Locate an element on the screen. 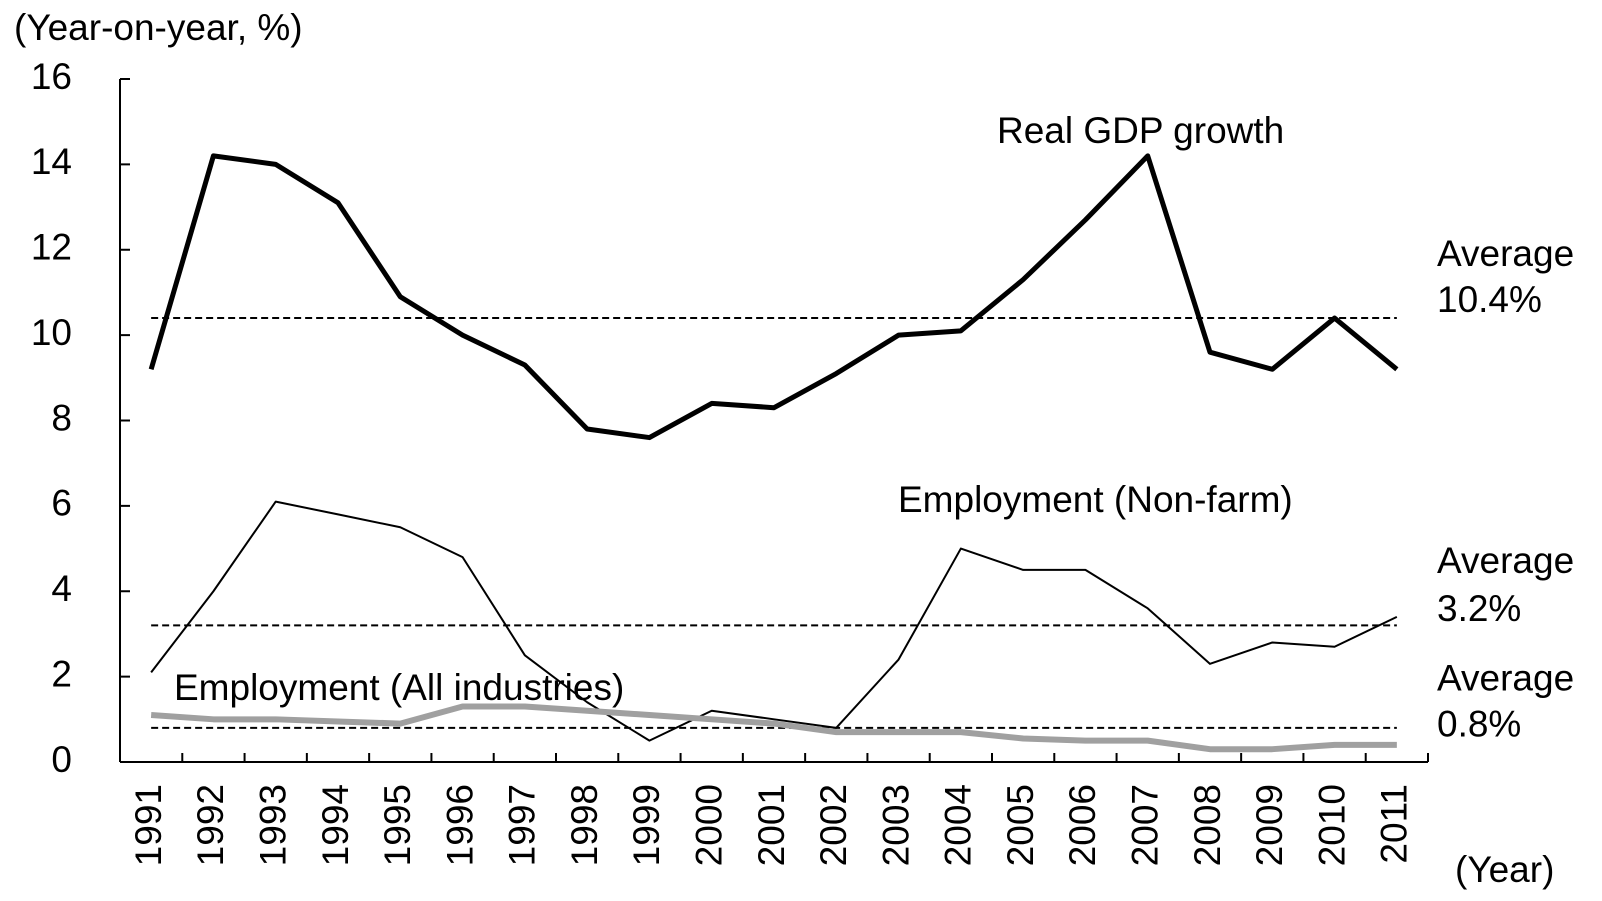  y-tick-label: 4 is located at coordinates (61, 588).